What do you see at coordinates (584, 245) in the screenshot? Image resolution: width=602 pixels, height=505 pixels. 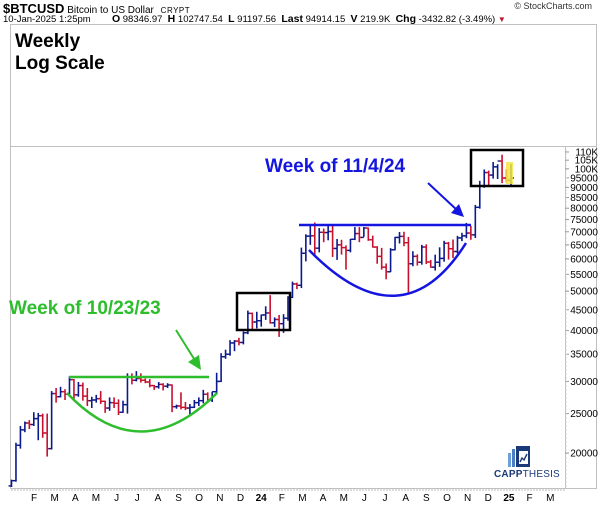 I see `y-tick-label: 65000` at bounding box center [584, 245].